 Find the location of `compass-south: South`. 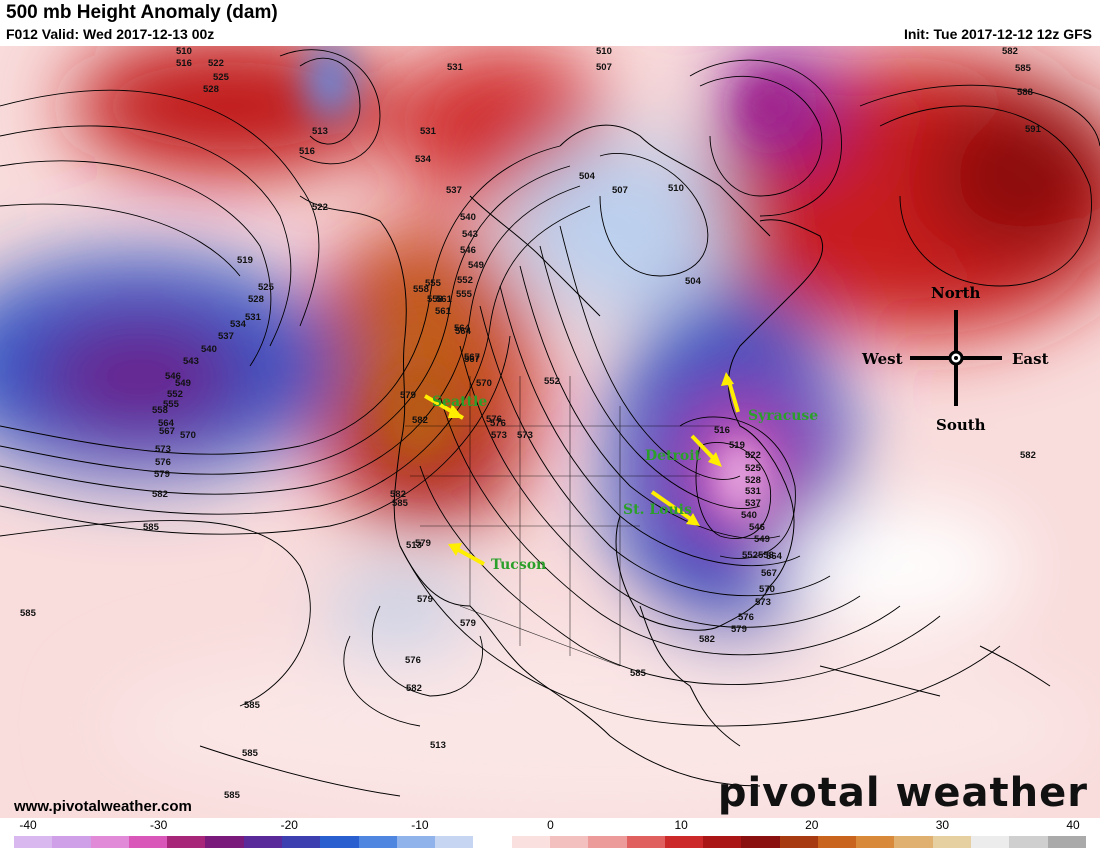

compass-south: South is located at coordinates (961, 425).